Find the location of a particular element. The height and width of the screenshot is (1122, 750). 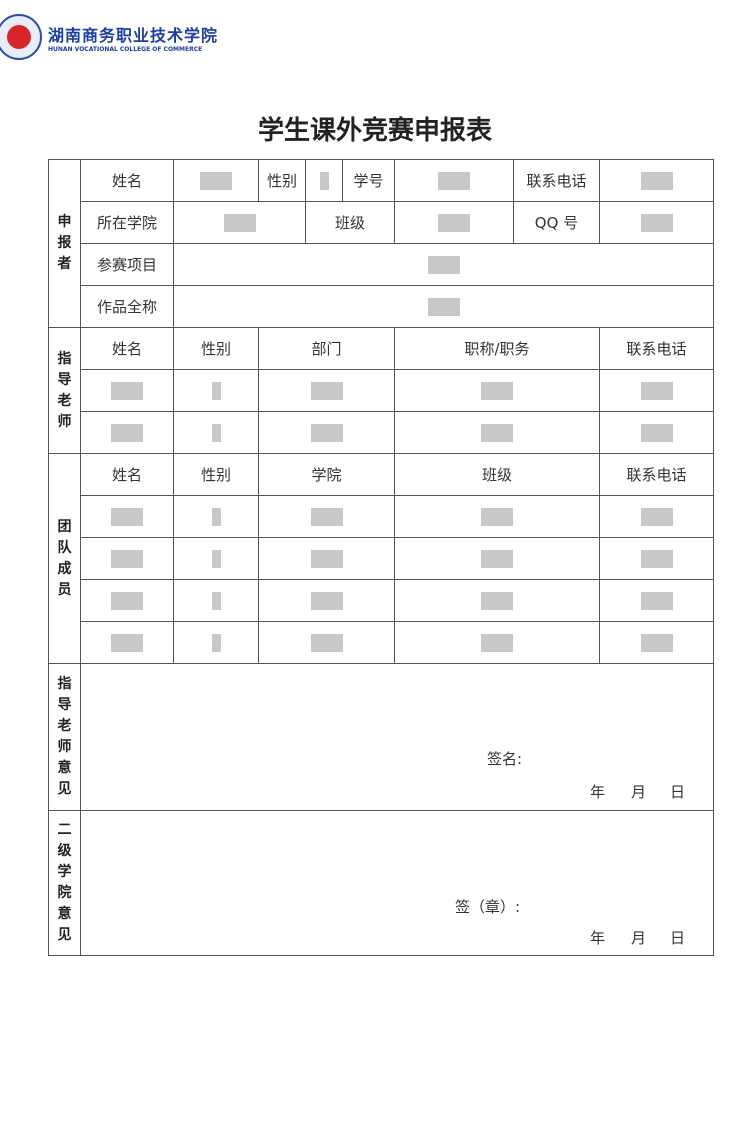

value-class is located at coordinates (454, 222).